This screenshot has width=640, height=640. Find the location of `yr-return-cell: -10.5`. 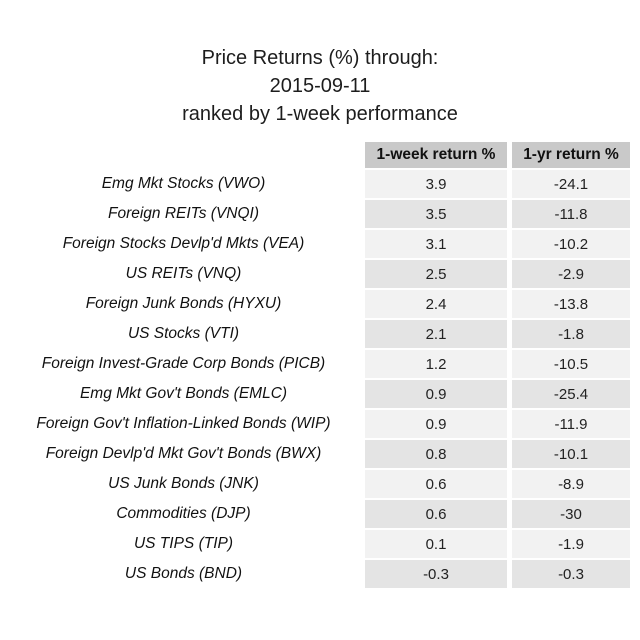

yr-return-cell: -10.5 is located at coordinates (571, 364).